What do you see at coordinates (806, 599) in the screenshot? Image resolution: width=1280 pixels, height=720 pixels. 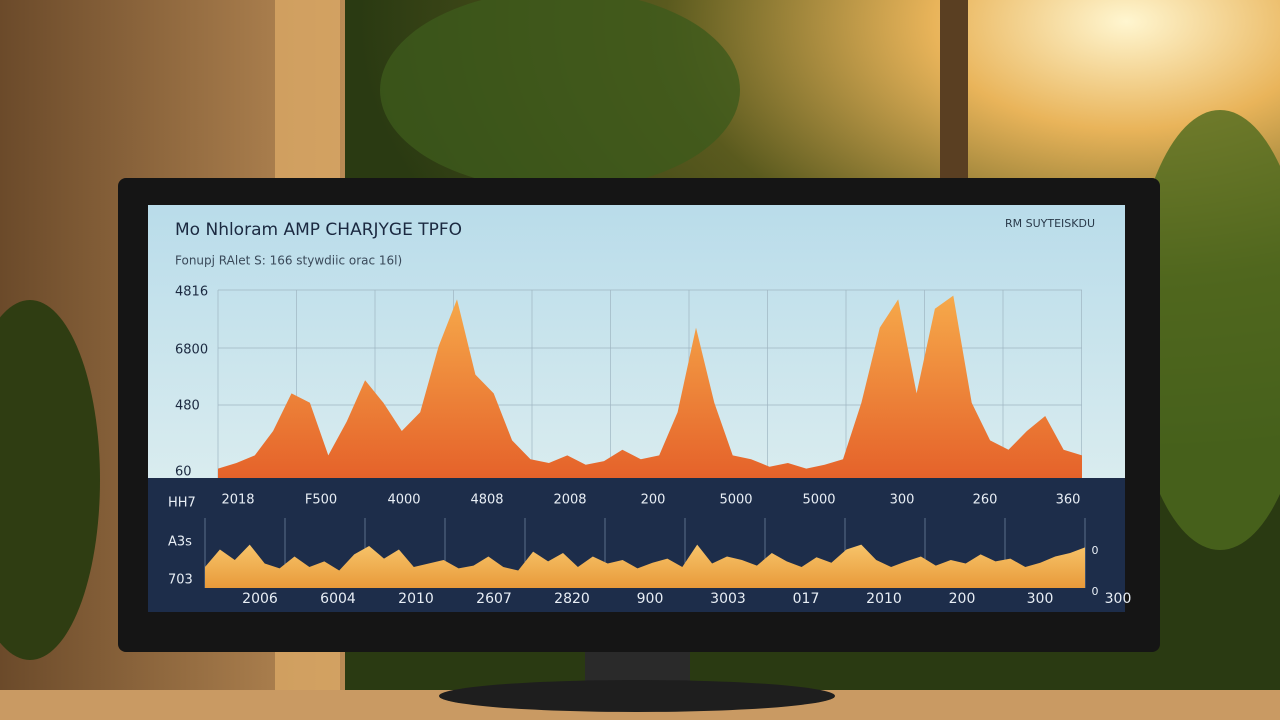 I see `x-label: 017` at bounding box center [806, 599].